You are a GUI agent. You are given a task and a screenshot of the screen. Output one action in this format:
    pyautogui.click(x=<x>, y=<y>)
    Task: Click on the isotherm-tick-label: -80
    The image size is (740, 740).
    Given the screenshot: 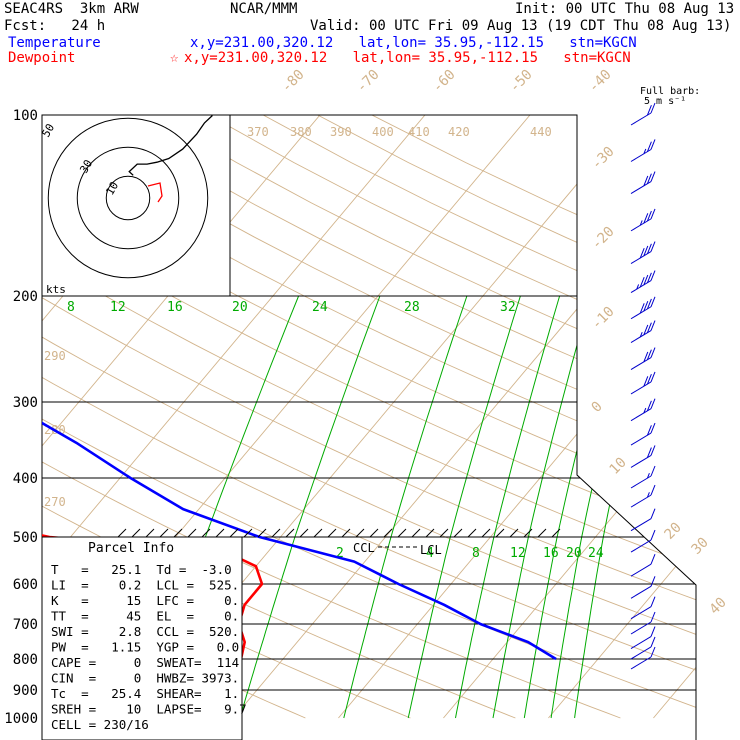 What is the action you would take?
    pyautogui.click(x=293, y=81)
    